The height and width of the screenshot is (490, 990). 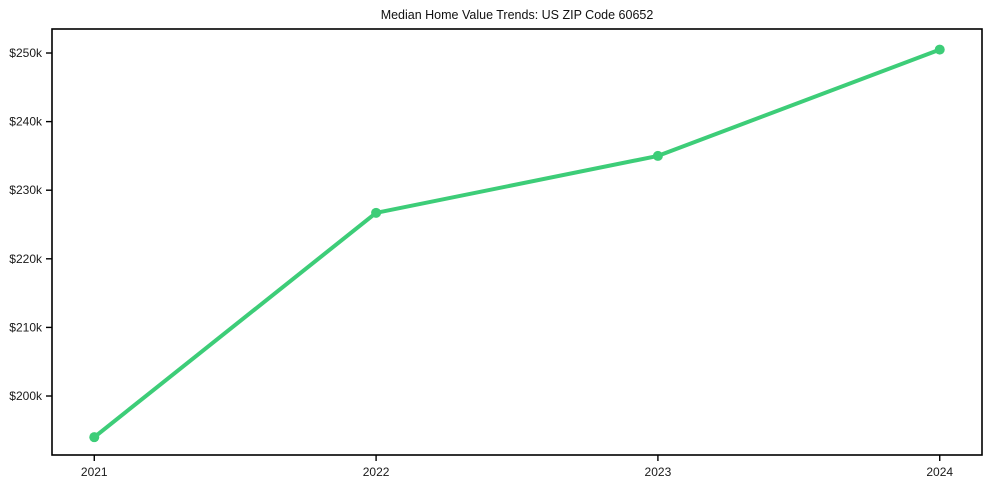 What do you see at coordinates (26, 259) in the screenshot?
I see `y-tick-label: $220k` at bounding box center [26, 259].